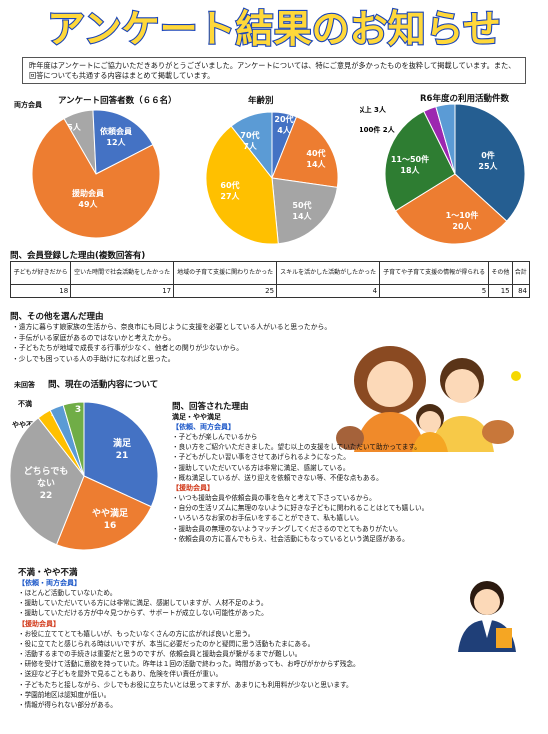  Describe the element at coordinates (120, 674) in the screenshot. I see `dissatisfied-helper-item-4: ・送迎など子どもを屋外で見ることもあり、危険を伴い責任が重い。` at that location.